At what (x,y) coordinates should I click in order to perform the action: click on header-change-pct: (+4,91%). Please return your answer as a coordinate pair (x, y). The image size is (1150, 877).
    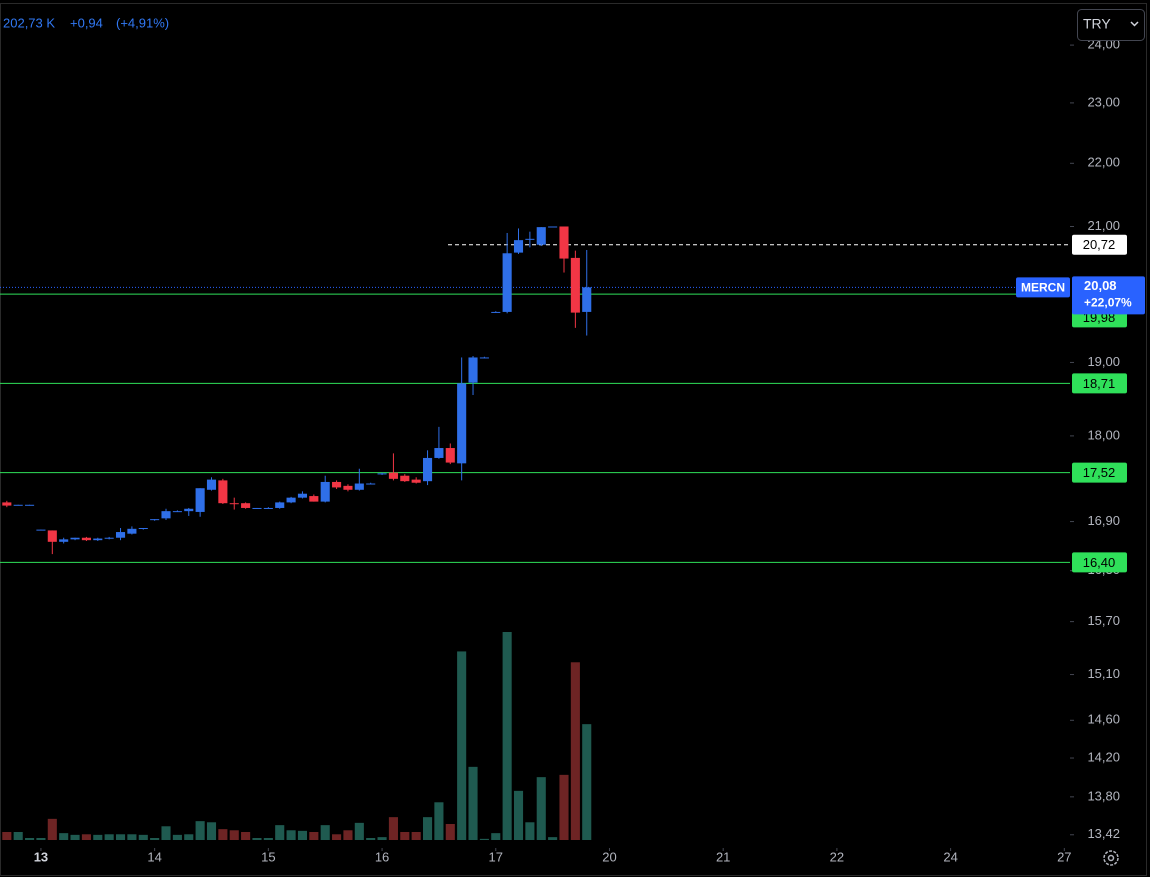
    Looking at the image, I should click on (142, 22).